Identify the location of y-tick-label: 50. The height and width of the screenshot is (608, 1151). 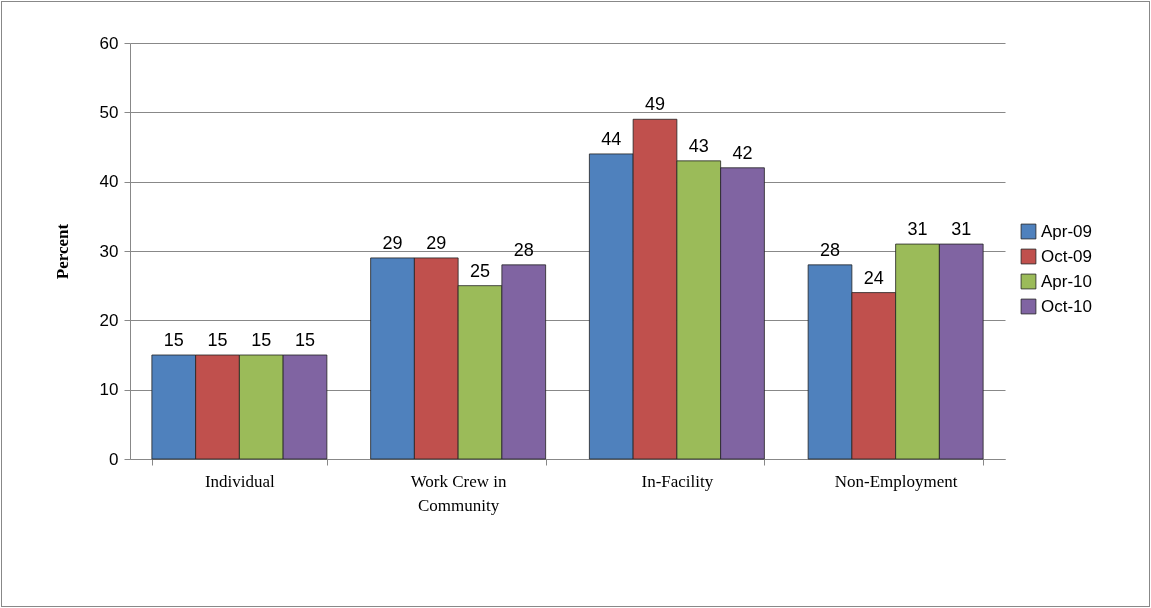
(109, 112).